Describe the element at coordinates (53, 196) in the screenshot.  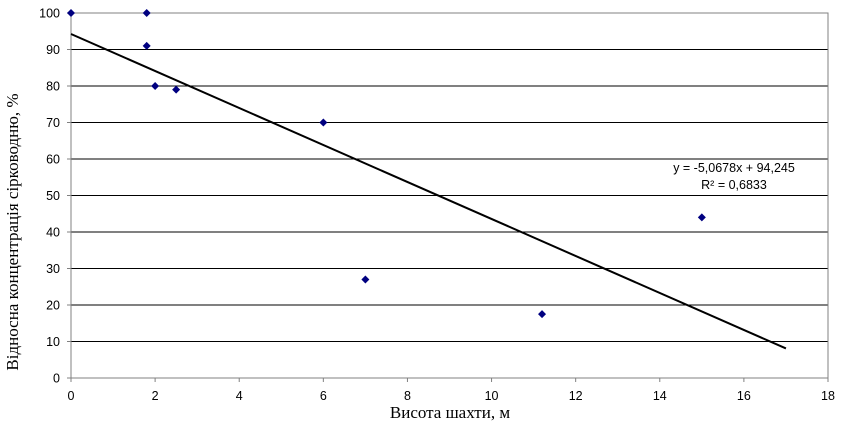
I see `y-tick-label: 50` at that location.